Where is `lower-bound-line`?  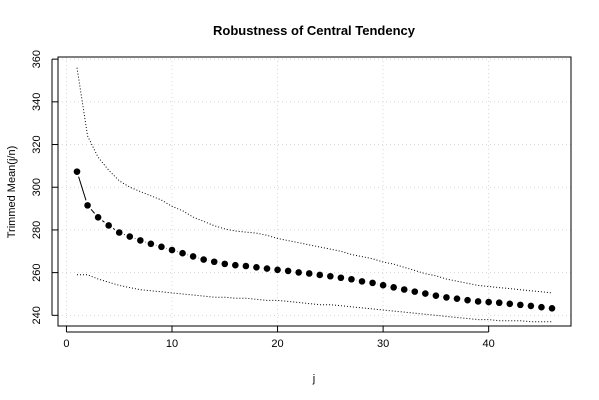
lower-bound-line is located at coordinates (314, 298).